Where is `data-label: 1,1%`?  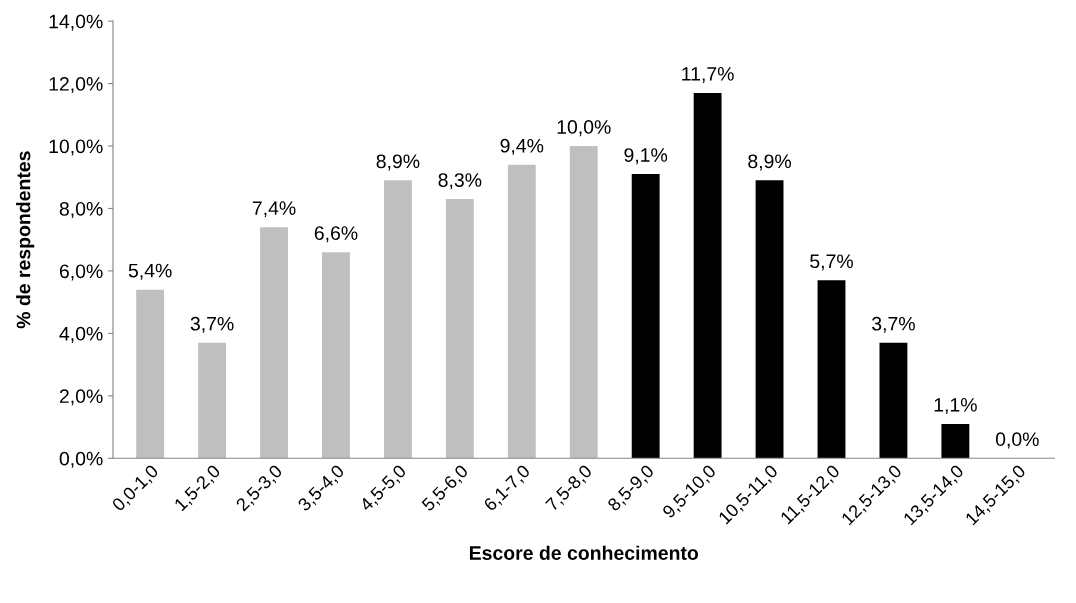 data-label: 1,1% is located at coordinates (955, 406).